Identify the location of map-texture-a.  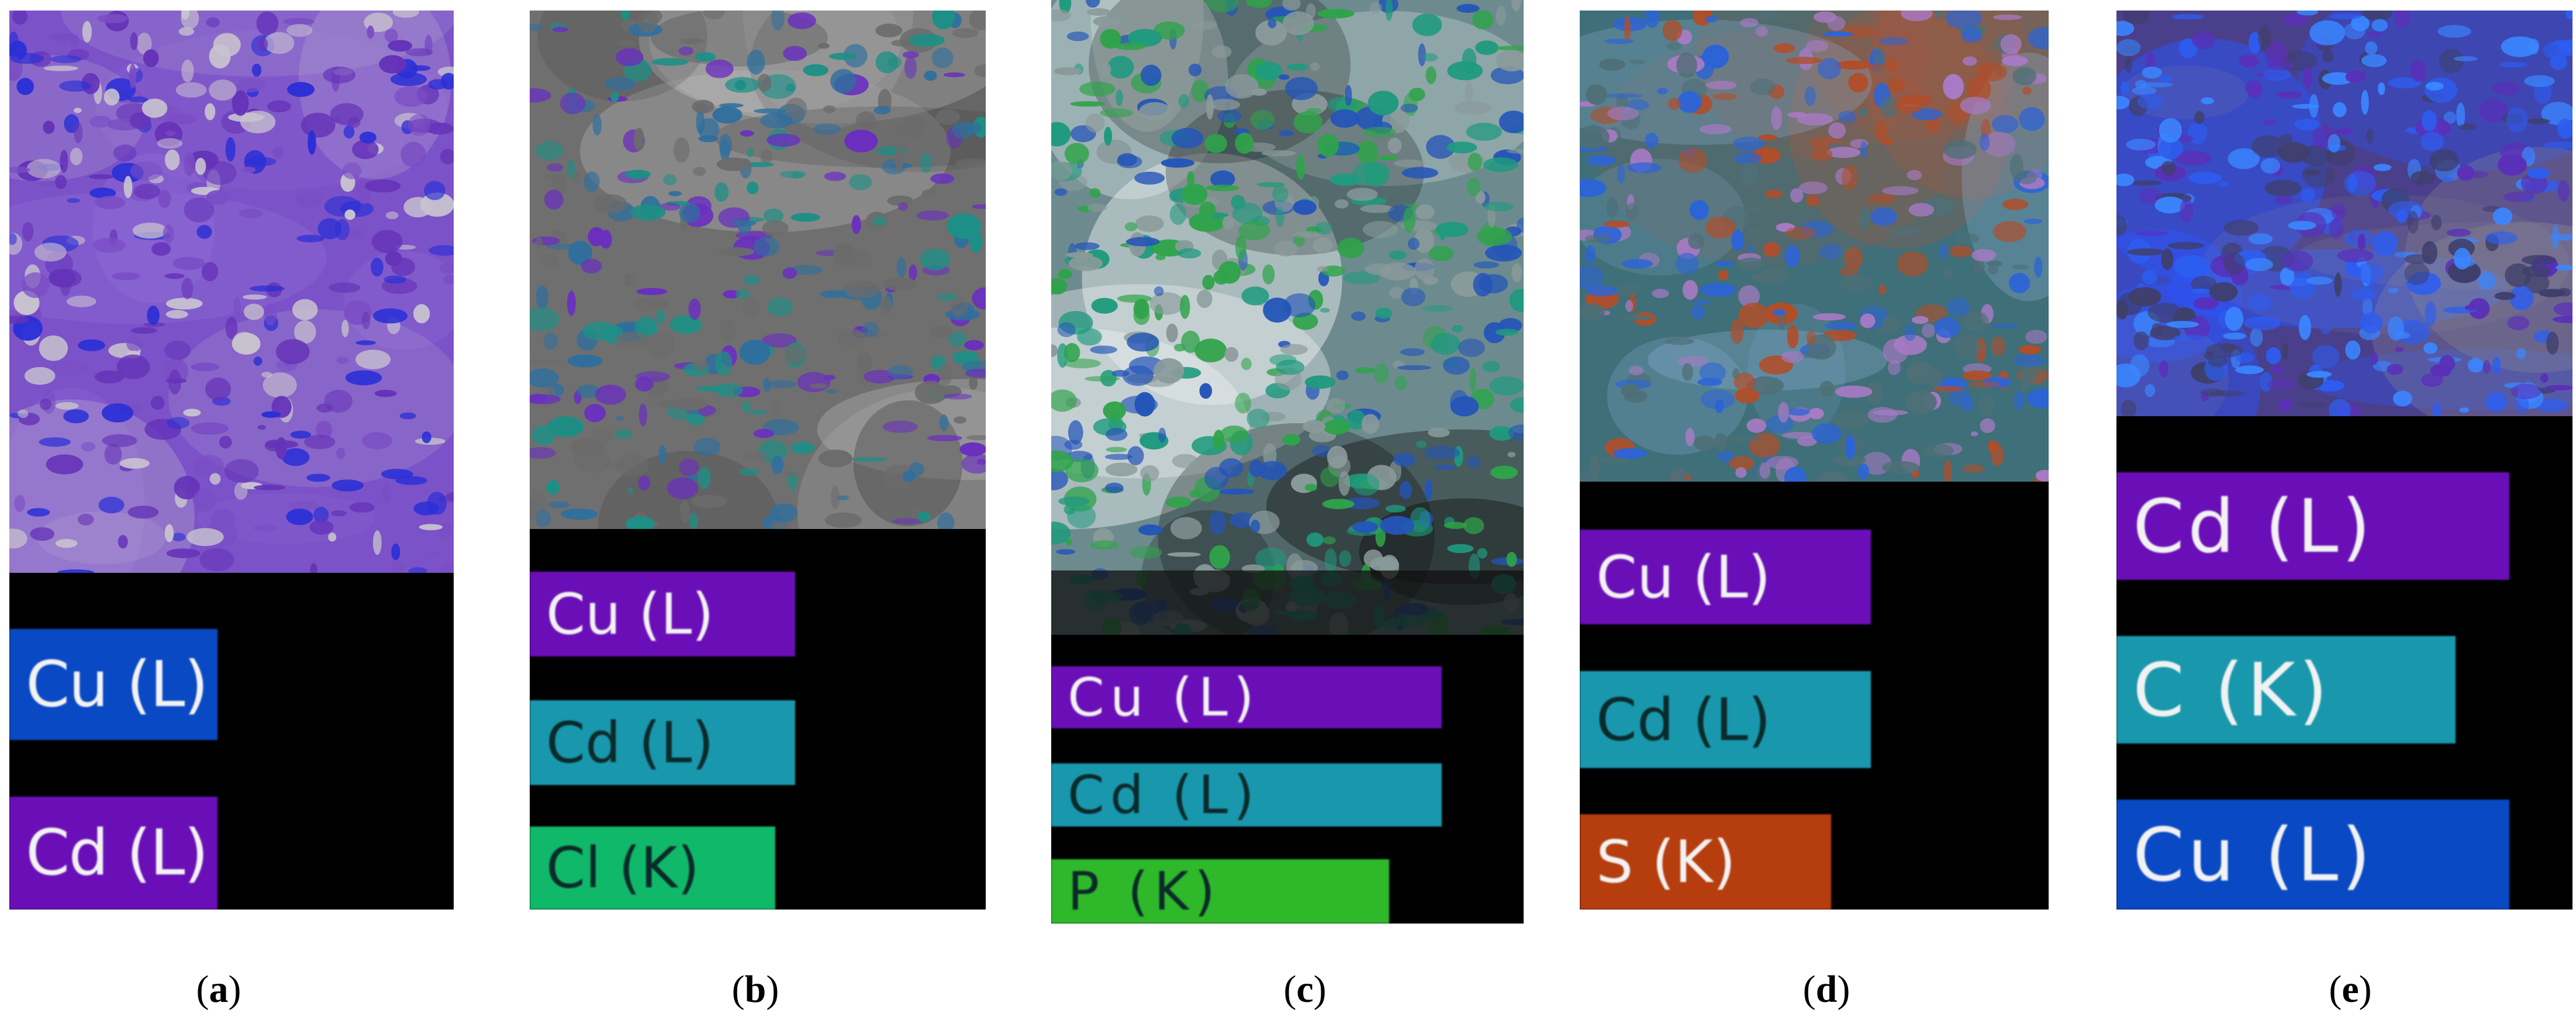
(231, 292).